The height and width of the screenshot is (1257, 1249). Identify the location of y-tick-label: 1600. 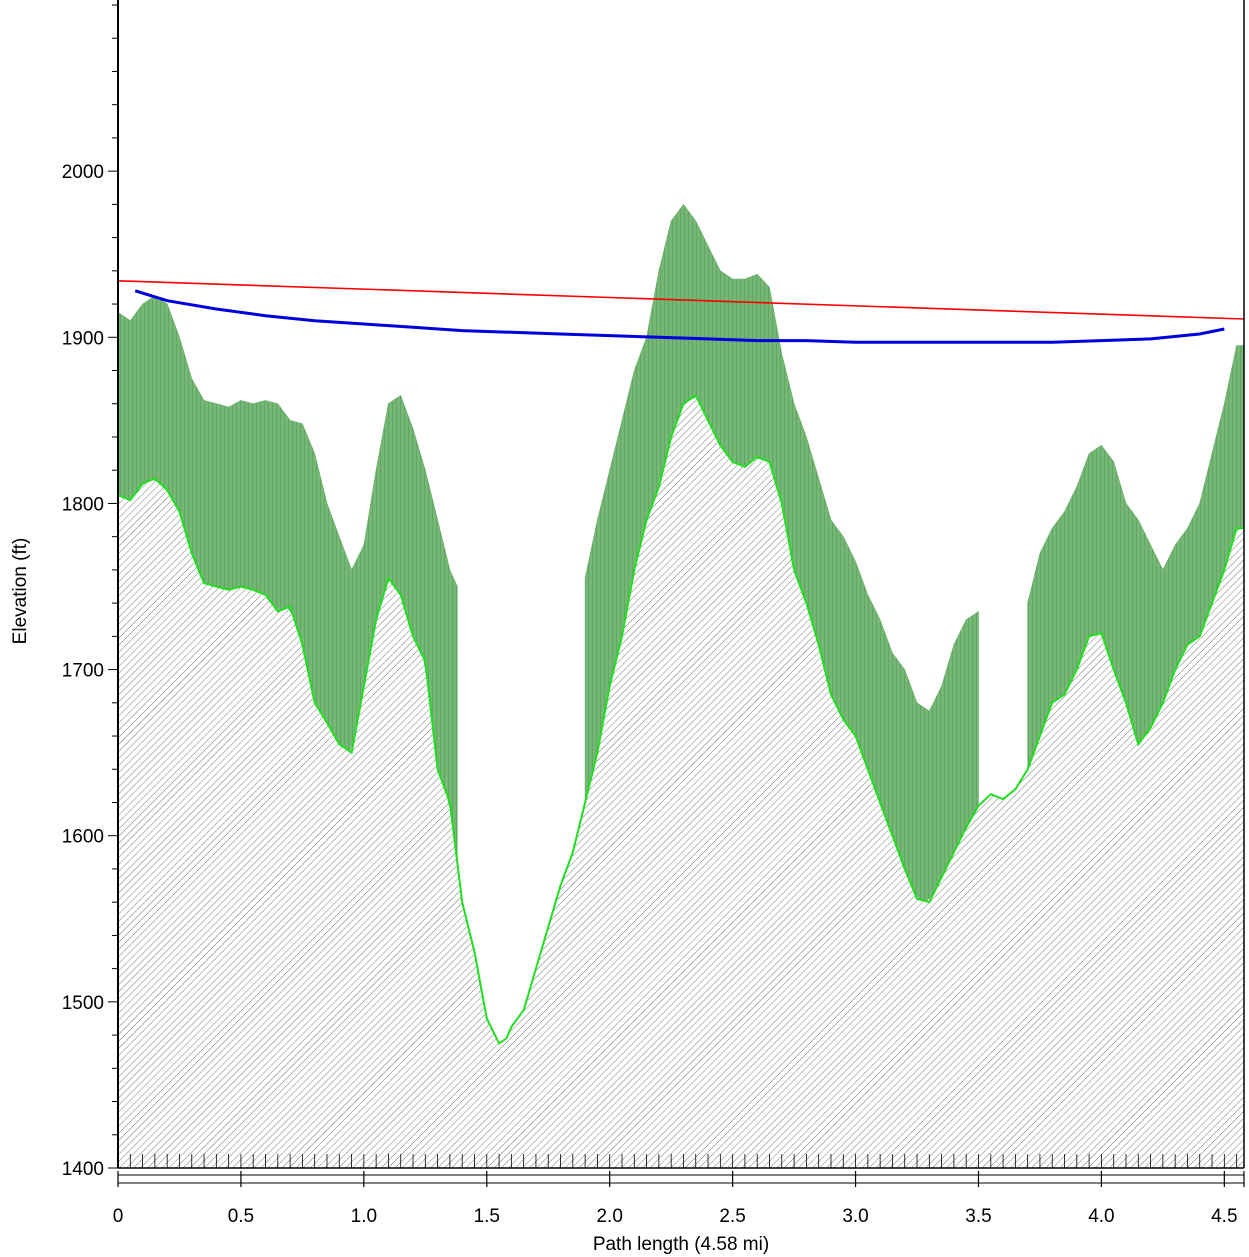
(83, 837).